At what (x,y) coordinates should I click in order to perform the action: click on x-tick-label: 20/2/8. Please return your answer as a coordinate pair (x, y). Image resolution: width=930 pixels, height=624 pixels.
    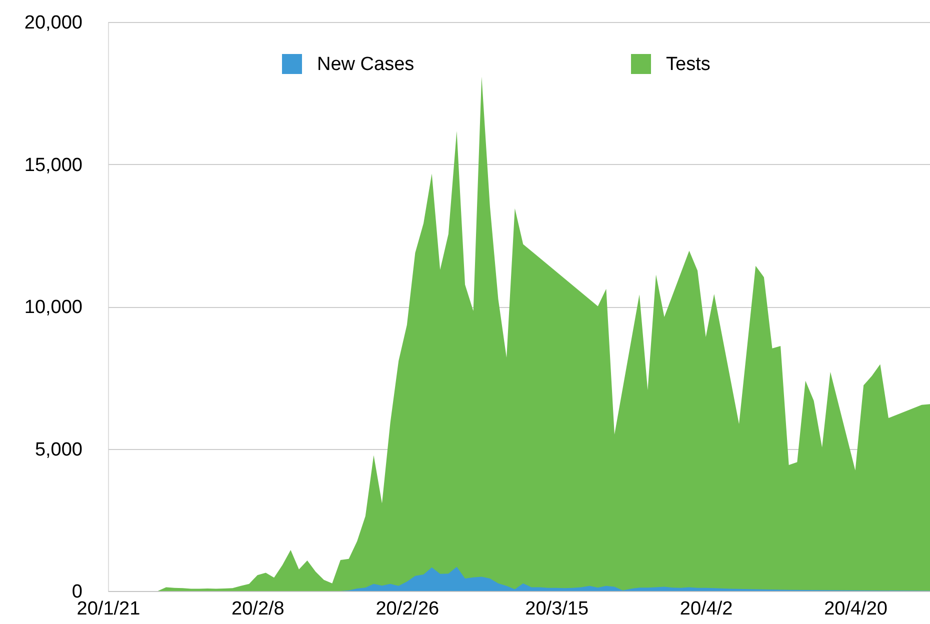
    Looking at the image, I should click on (258, 609).